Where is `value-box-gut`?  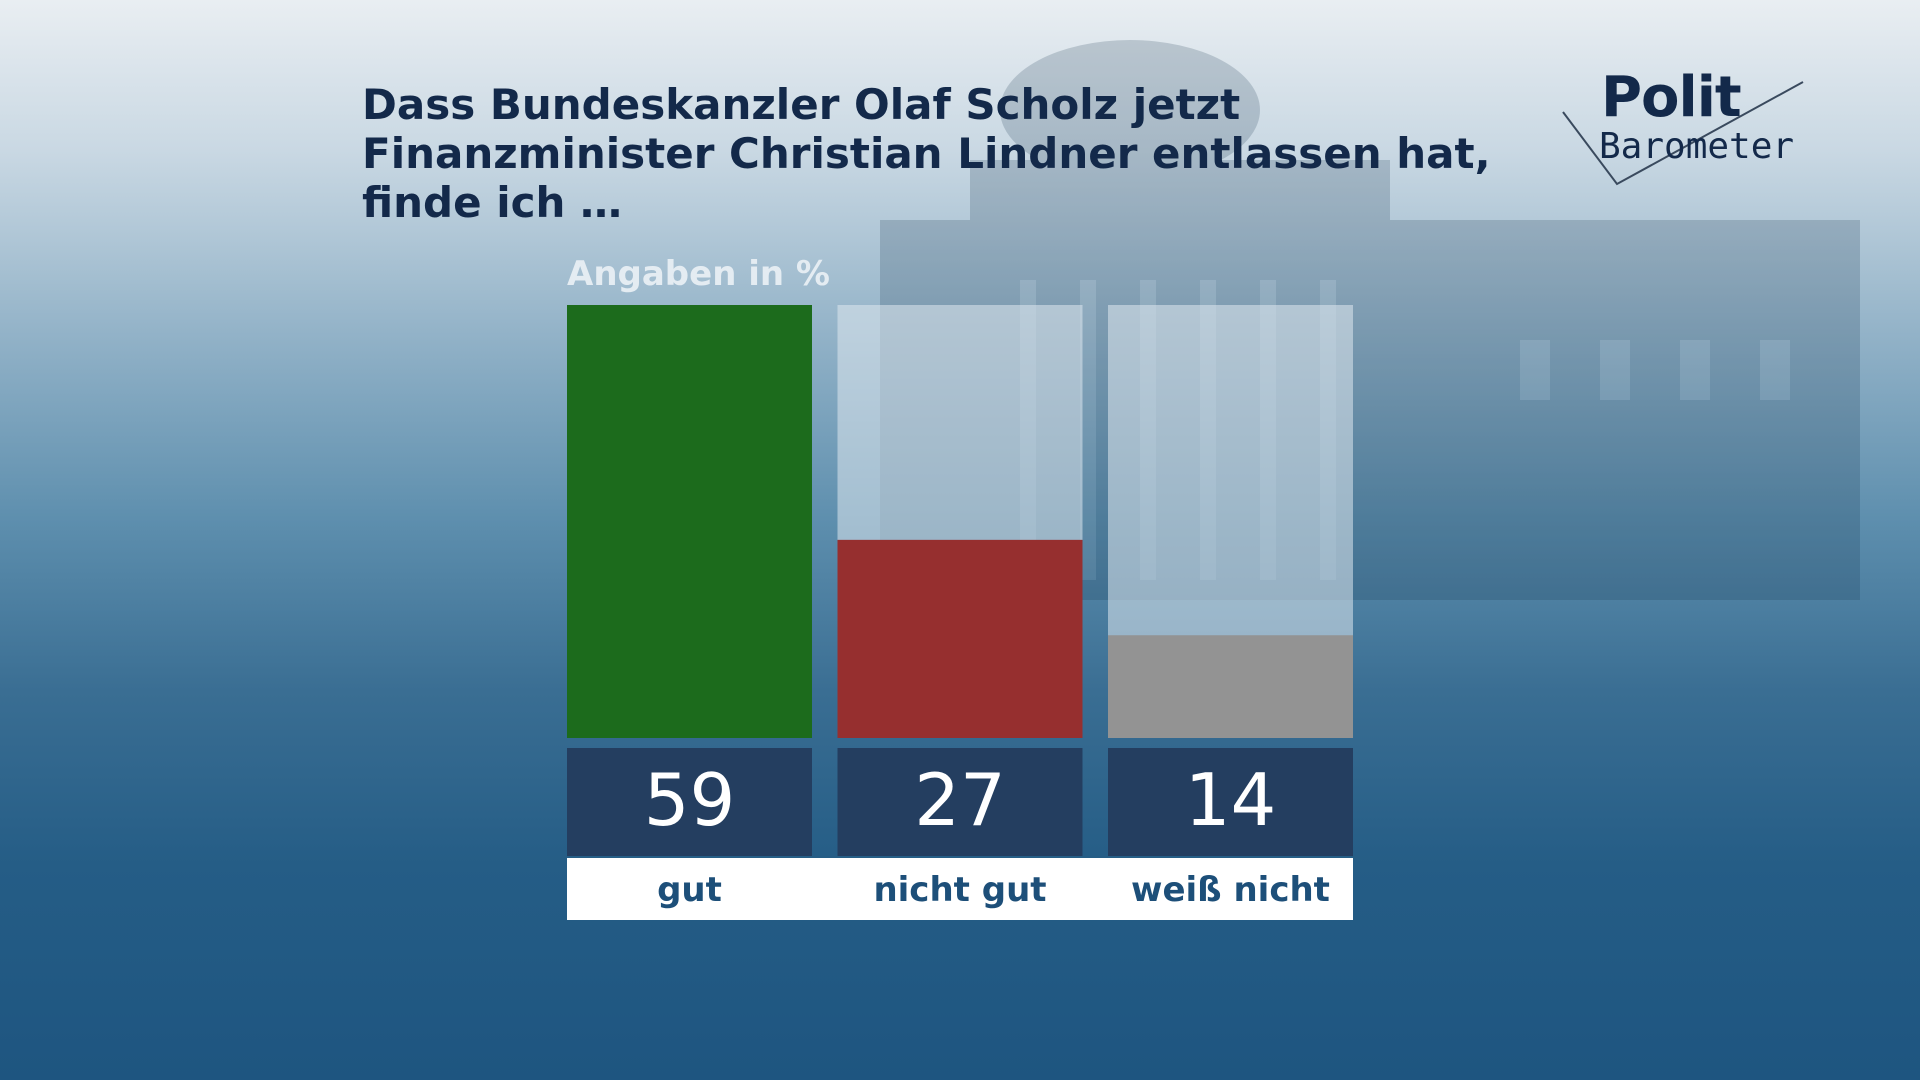 value-box-gut is located at coordinates (689, 802).